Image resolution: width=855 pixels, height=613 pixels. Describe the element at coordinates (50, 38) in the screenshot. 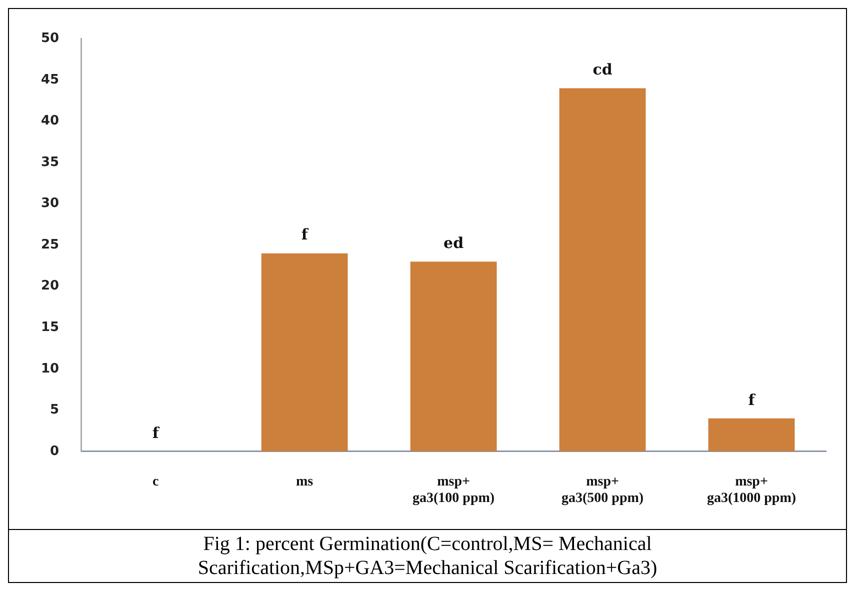

I see `y-tick-label: 50` at that location.